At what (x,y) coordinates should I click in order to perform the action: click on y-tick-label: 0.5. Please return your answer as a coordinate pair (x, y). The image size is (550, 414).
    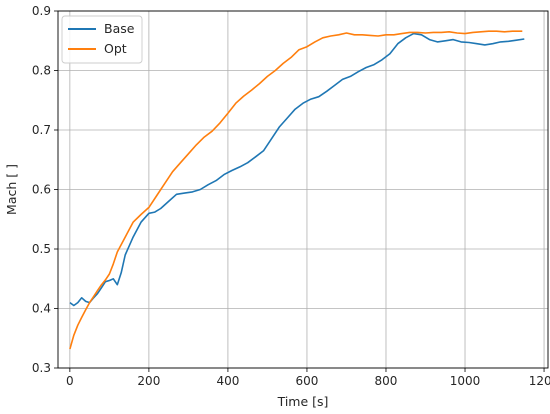
    Looking at the image, I should click on (41, 249).